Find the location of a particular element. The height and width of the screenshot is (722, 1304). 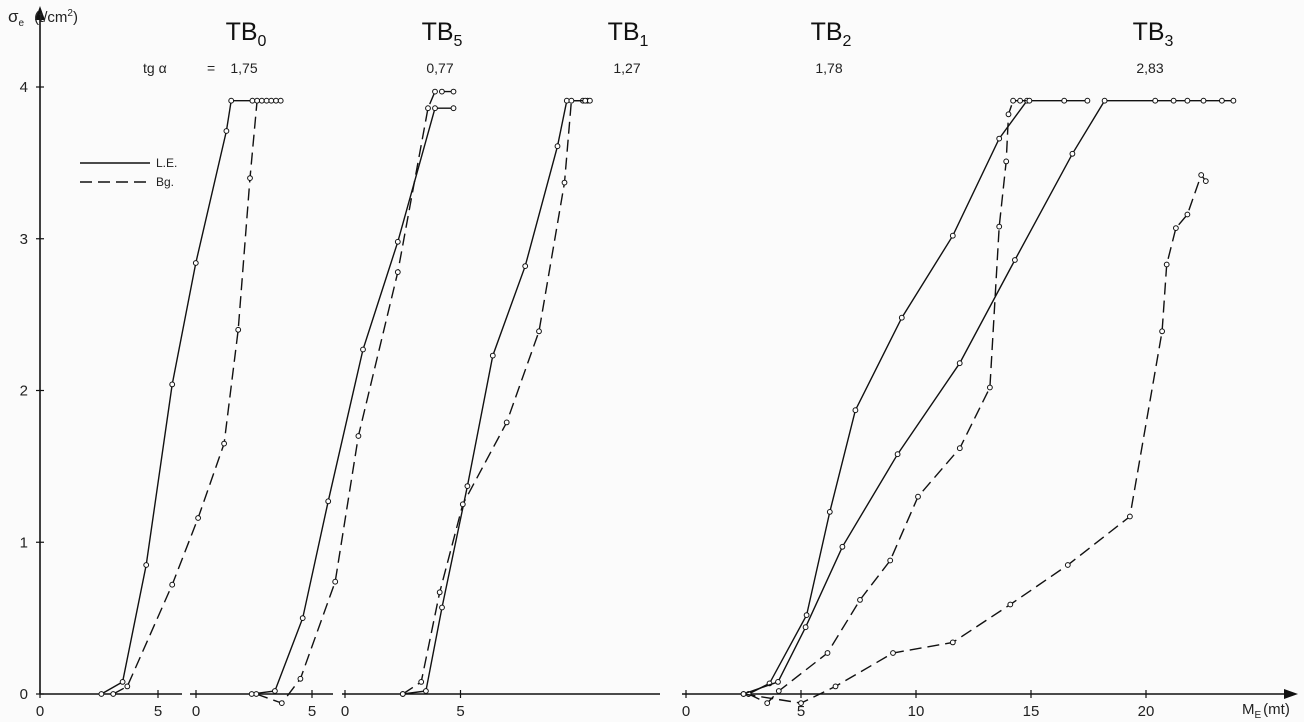

tg-alpha-value: 1,75 is located at coordinates (243, 68).